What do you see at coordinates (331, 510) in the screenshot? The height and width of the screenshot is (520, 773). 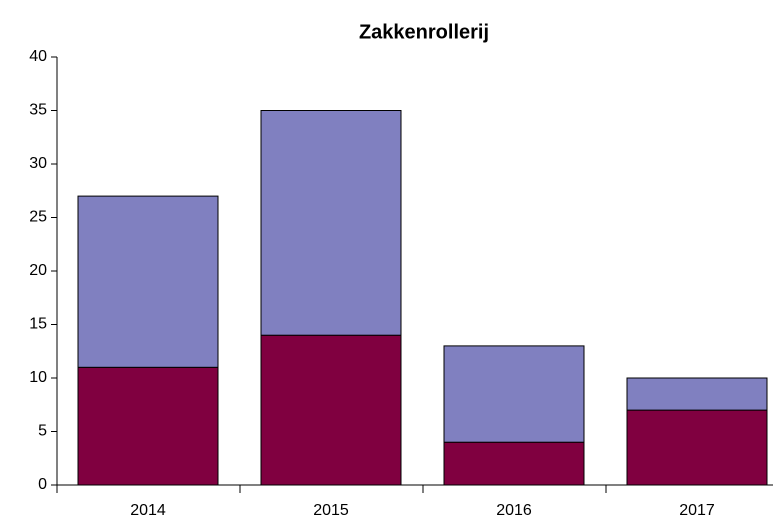 I see `x-tick-label: 2015` at bounding box center [331, 510].